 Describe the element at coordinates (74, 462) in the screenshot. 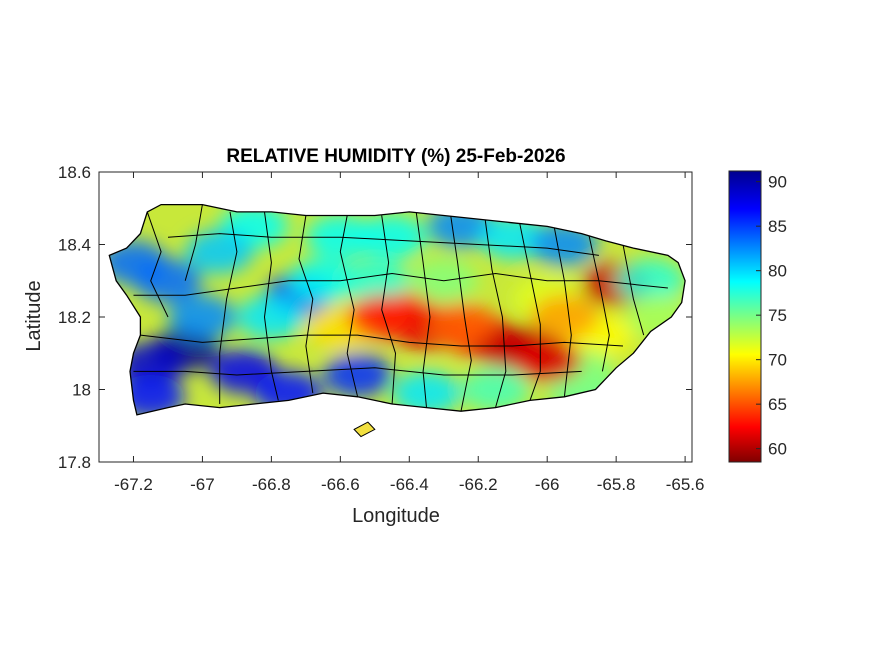

I see `y-tick-label: 17.8` at that location.